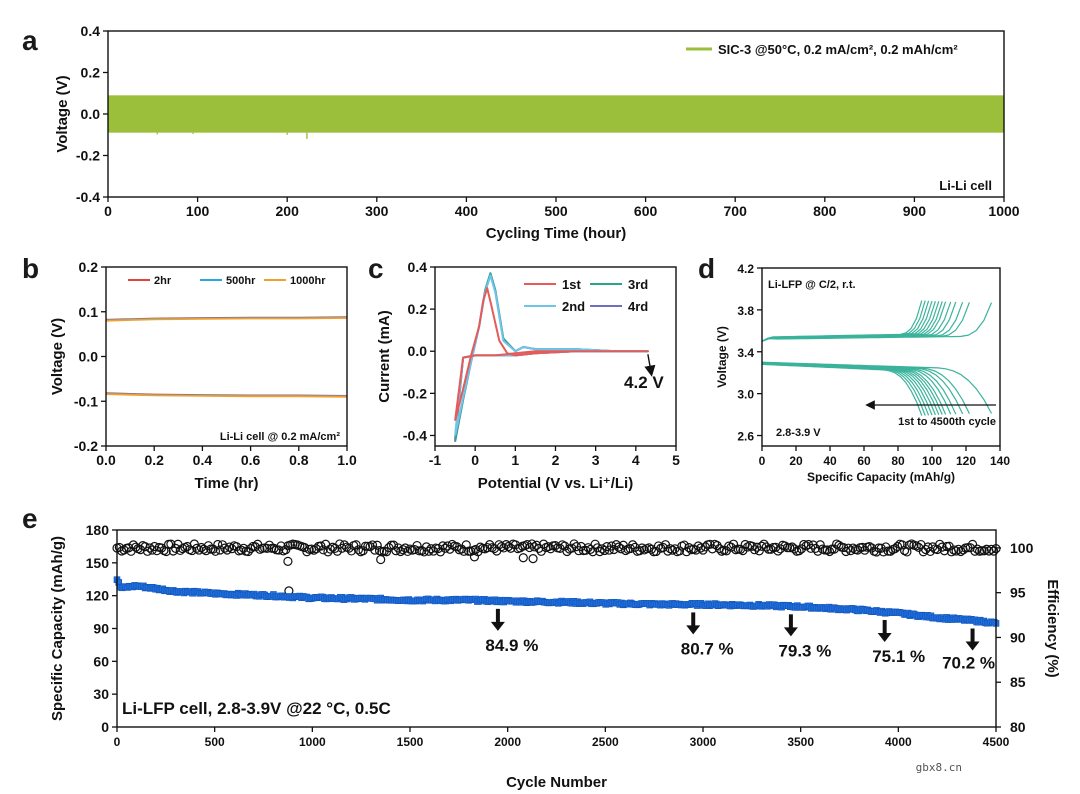 The width and height of the screenshot is (1080, 794). What do you see at coordinates (830, 461) in the screenshot?
I see `d-xtick-label: 40` at bounding box center [830, 461].